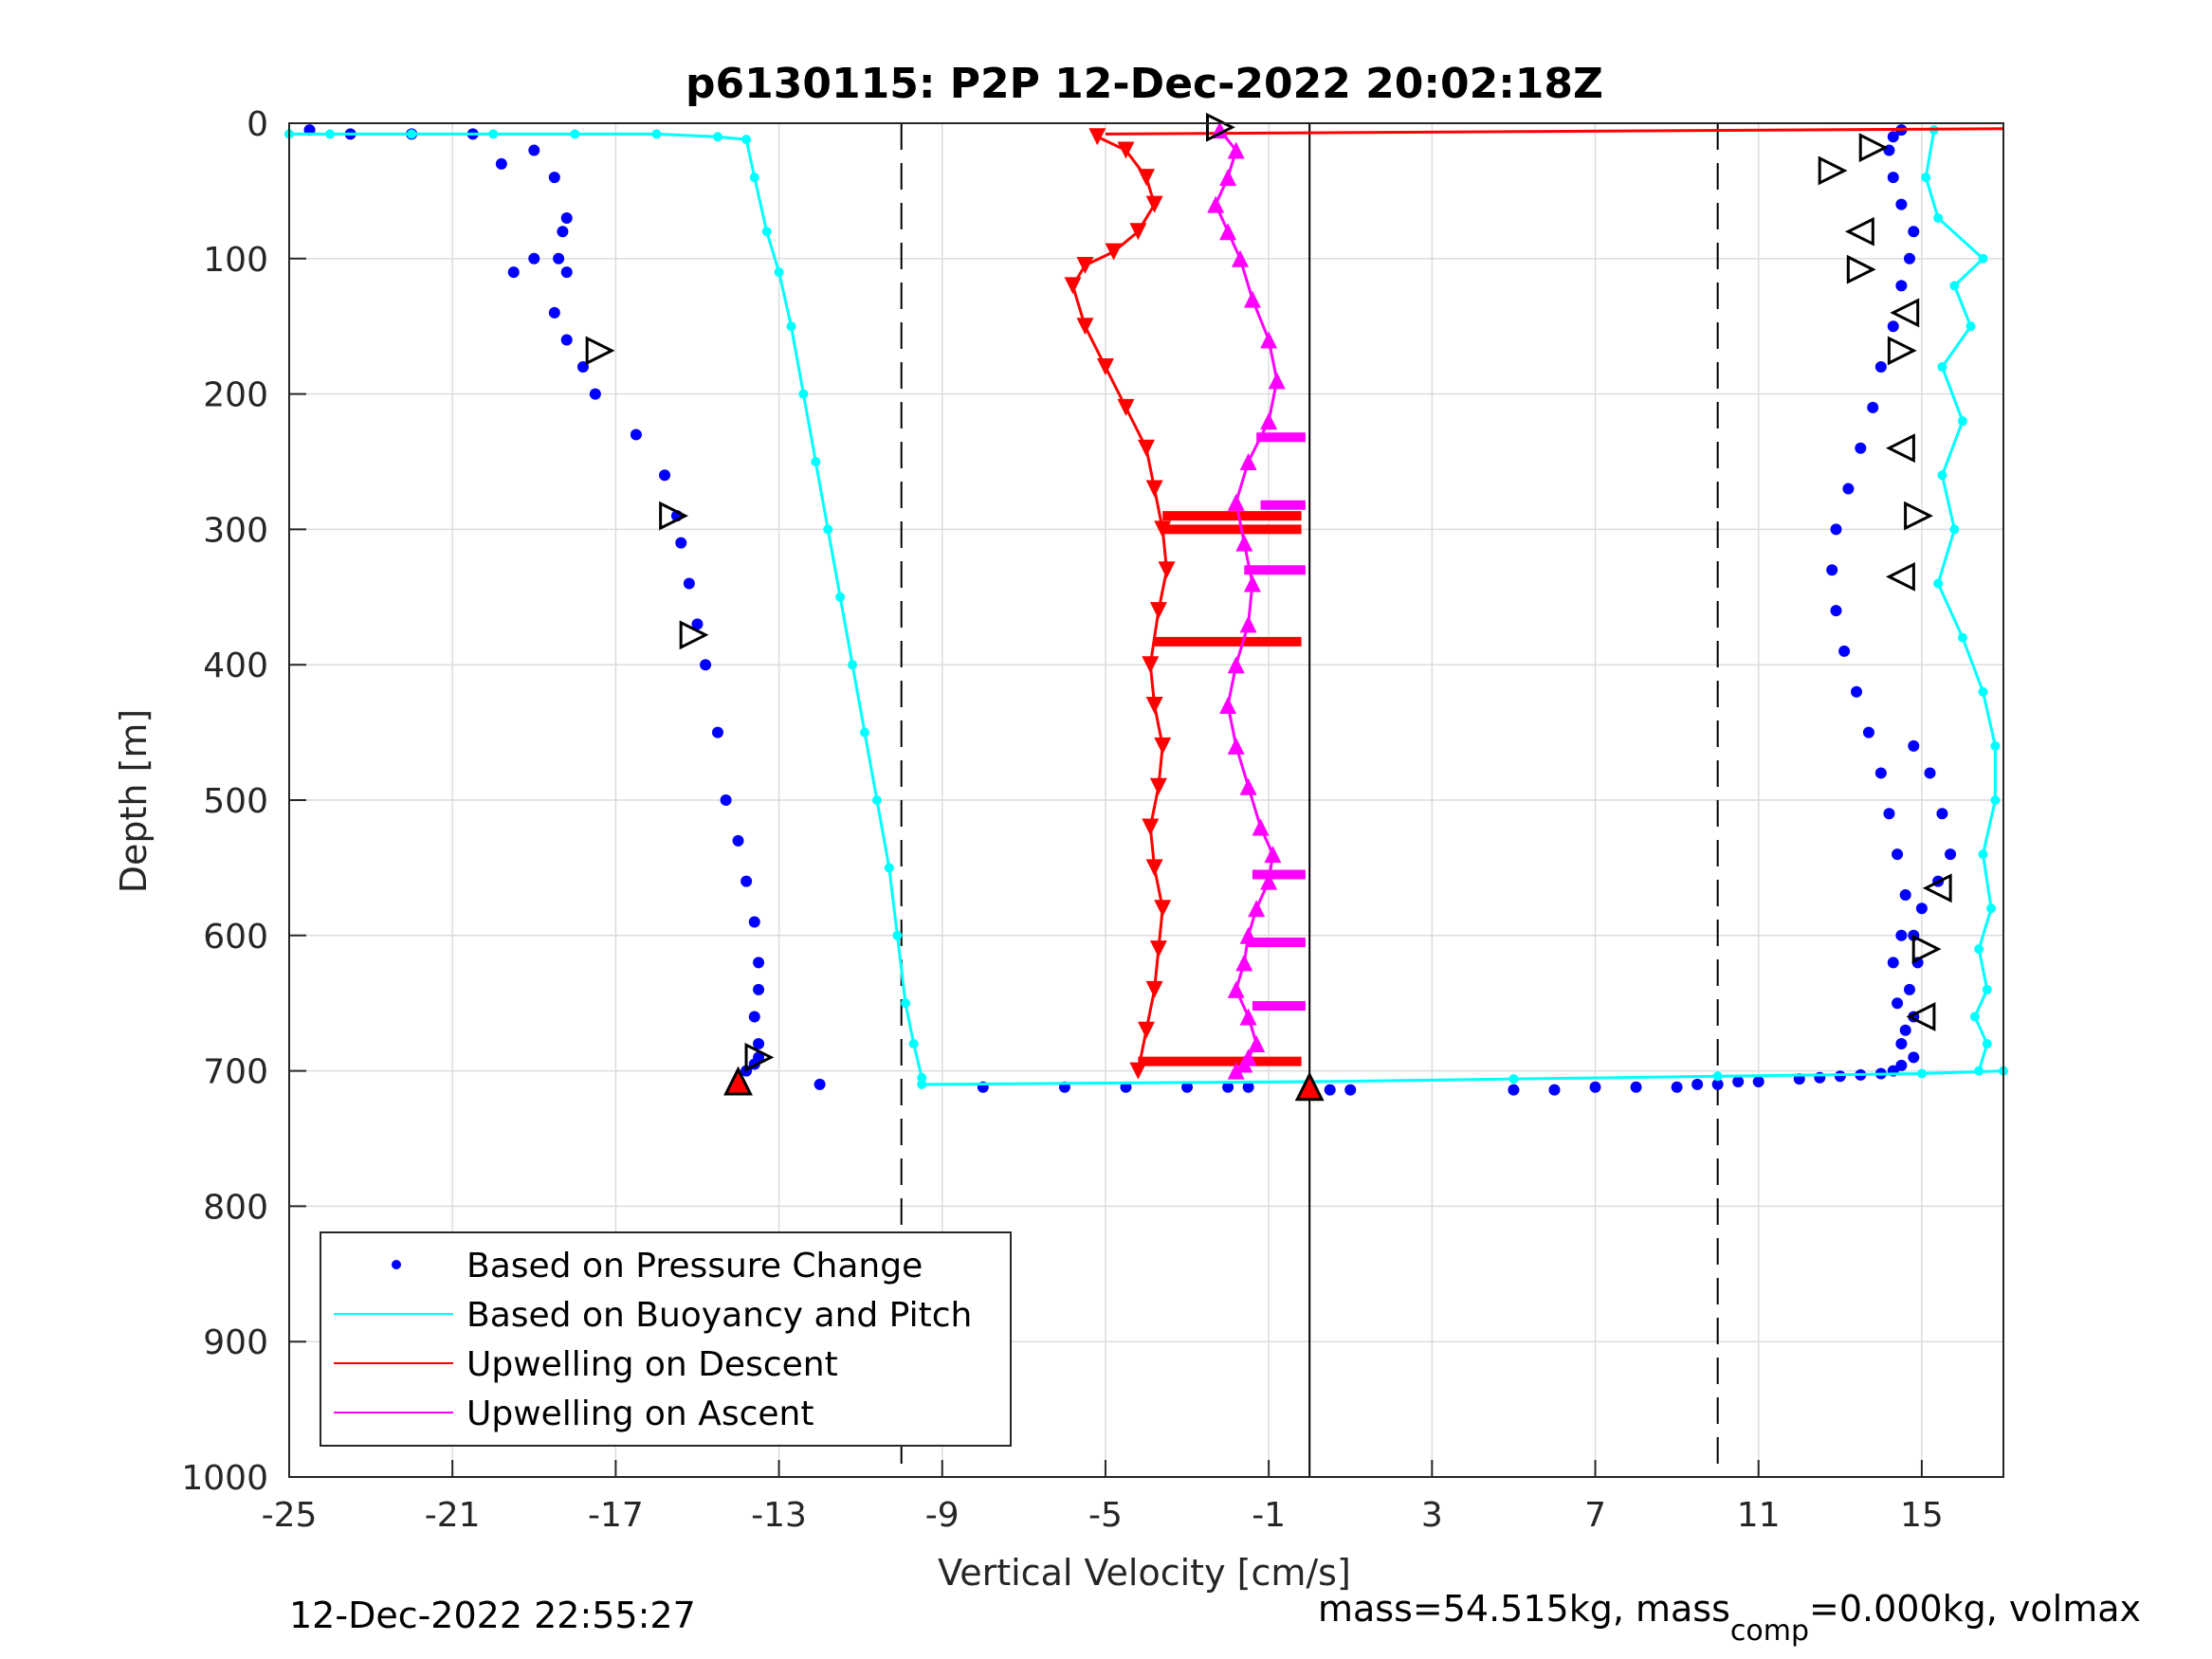 The height and width of the screenshot is (1659, 2212). What do you see at coordinates (574, 1414) in the screenshot?
I see `legend-item-ascent: Upwelling on Ascent` at bounding box center [574, 1414].